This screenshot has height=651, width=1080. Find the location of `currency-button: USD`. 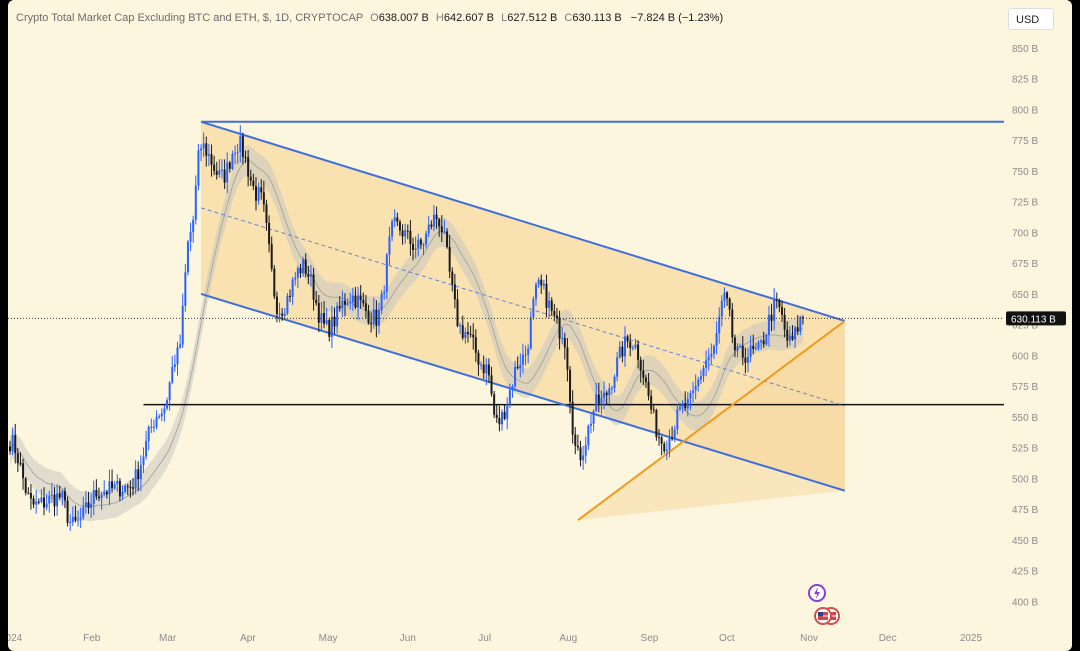

currency-button: USD is located at coordinates (1031, 19).